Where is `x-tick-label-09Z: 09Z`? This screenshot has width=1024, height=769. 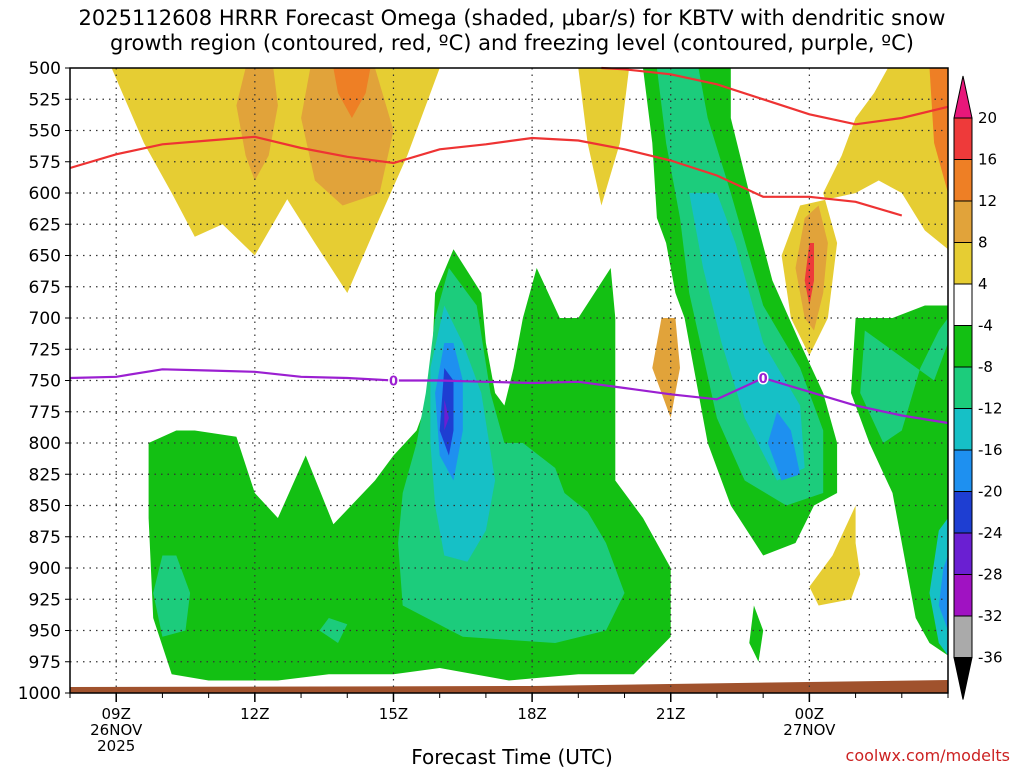 x-tick-label-09Z: 09Z is located at coordinates (116, 714).